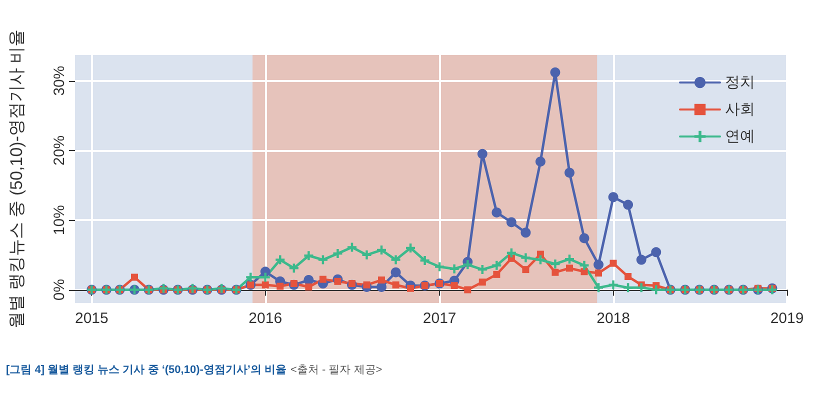 This screenshot has height=393, width=820. Describe the element at coordinates (336, 370) in the screenshot. I see `text: <출처 - 필자 제공>` at that location.